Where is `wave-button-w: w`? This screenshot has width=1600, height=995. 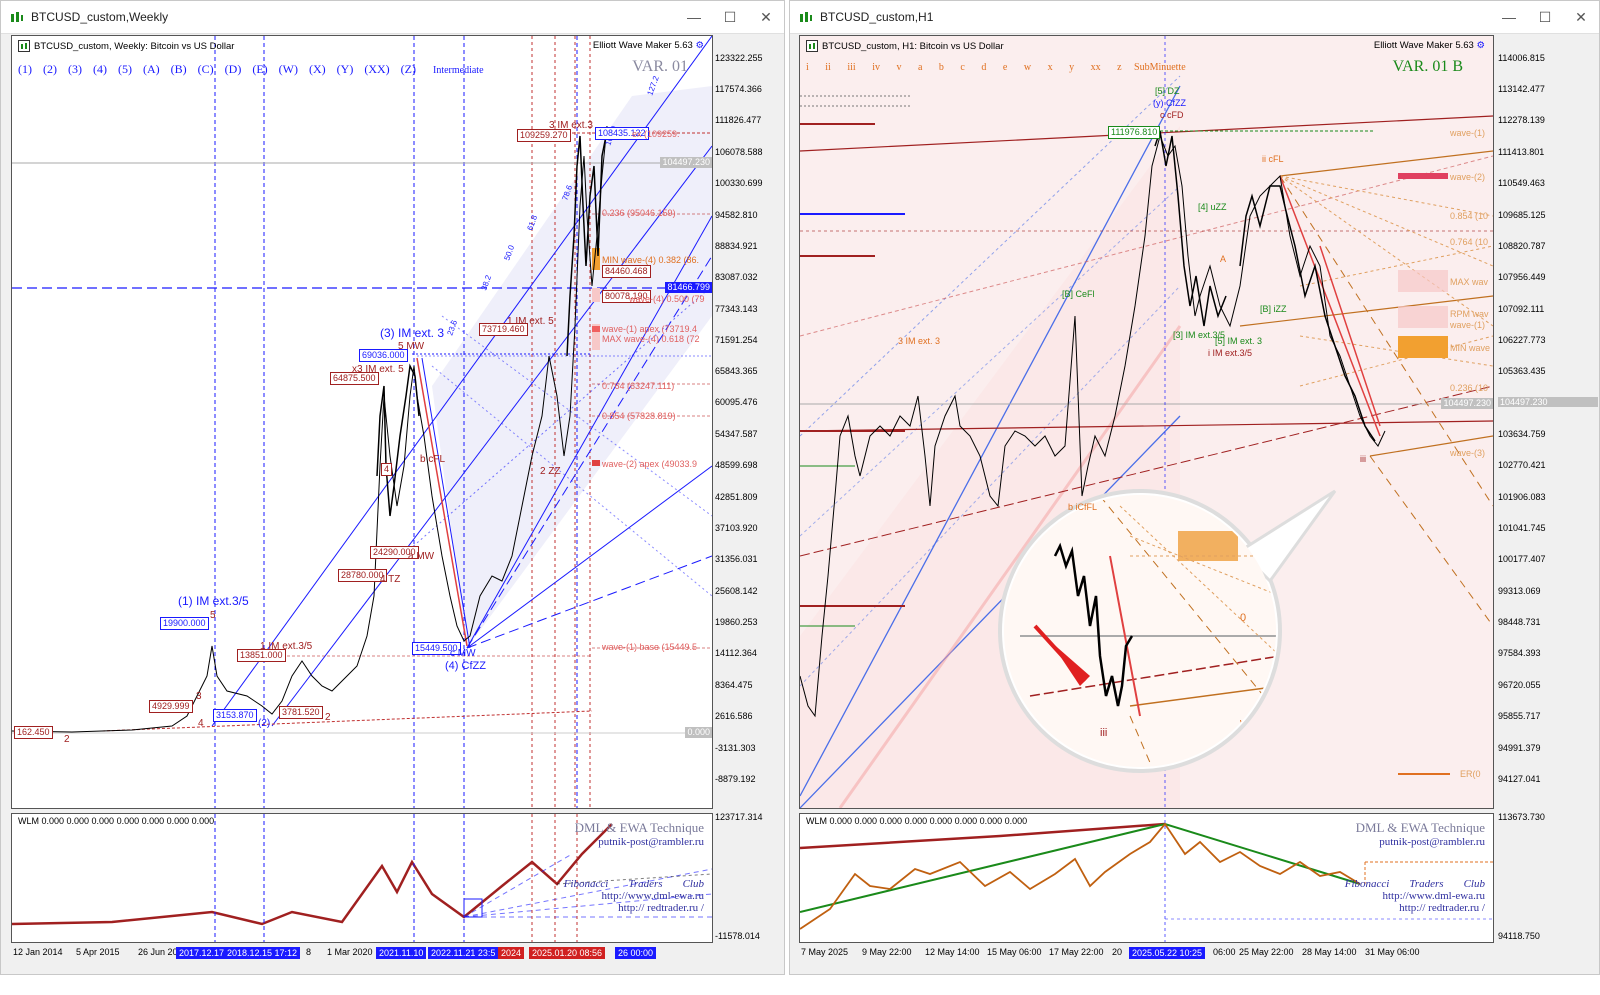
wave-button-w: w is located at coordinates (1027, 67).